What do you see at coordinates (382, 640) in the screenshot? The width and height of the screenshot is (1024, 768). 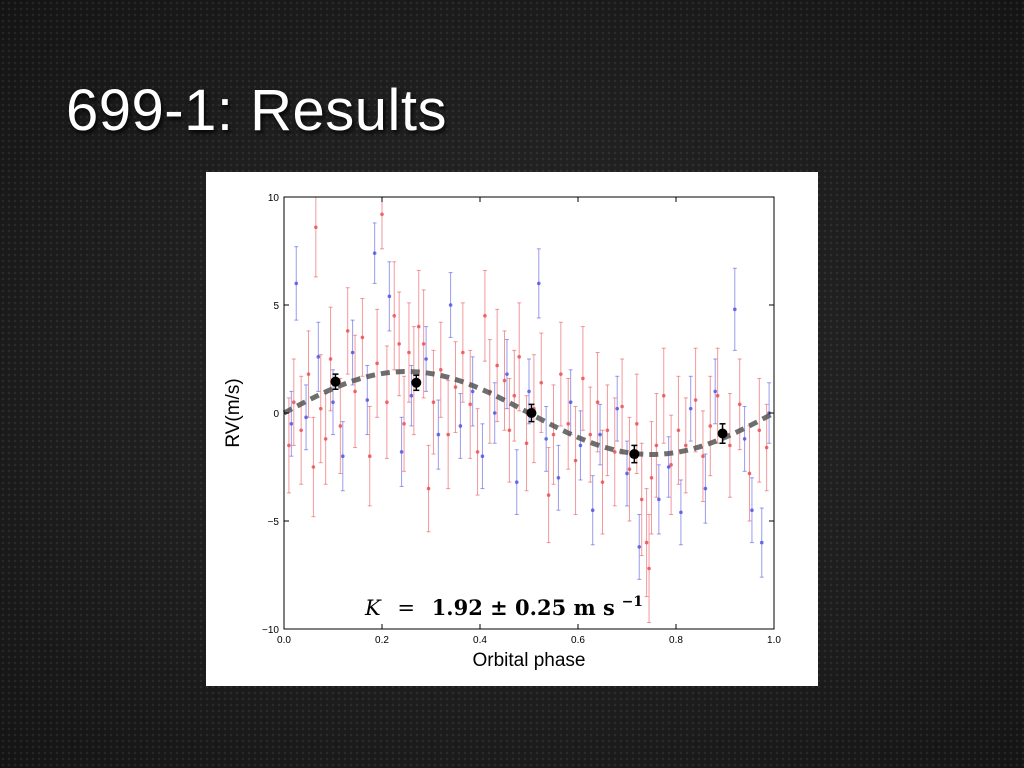 I see `x-tick-label-1: 0.2` at bounding box center [382, 640].